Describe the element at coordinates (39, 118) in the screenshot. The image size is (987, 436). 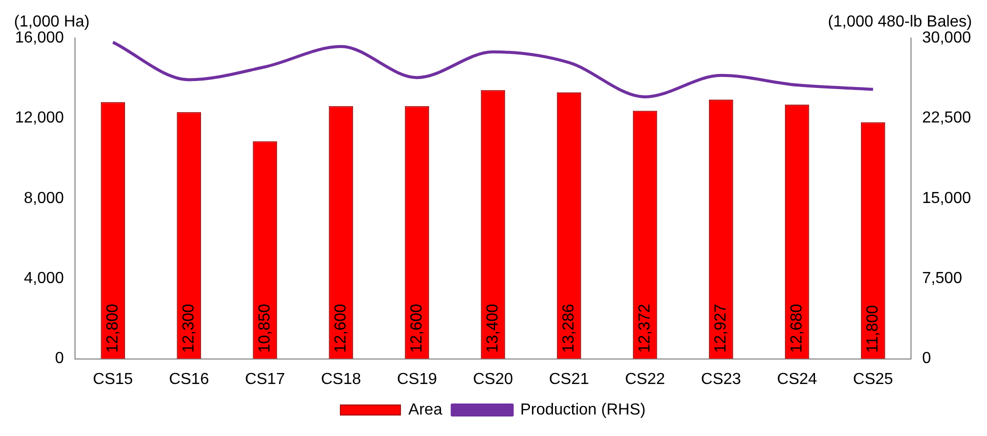
I see `y-tick-label: 12,000` at that location.